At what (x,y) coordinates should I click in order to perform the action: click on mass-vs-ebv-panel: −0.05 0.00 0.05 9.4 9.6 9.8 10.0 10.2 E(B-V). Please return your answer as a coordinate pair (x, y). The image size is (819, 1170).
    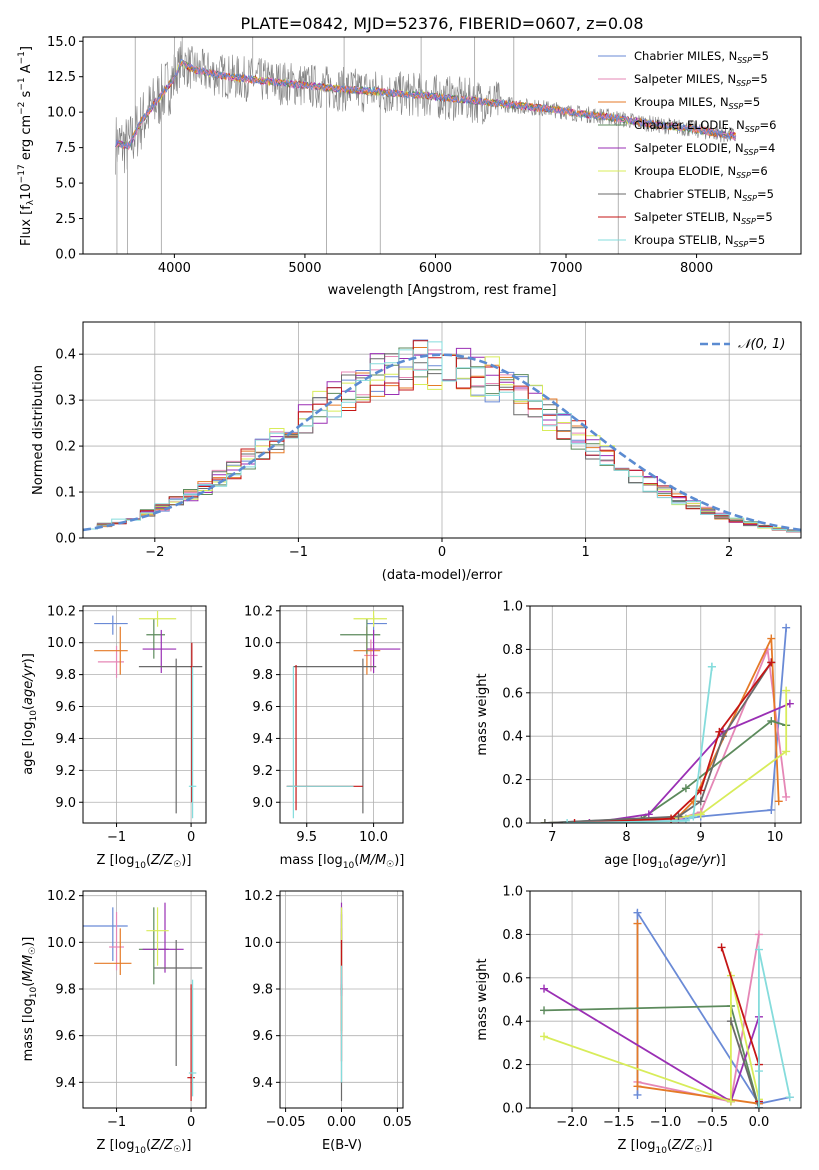
    Looking at the image, I should click on (328, 1021).